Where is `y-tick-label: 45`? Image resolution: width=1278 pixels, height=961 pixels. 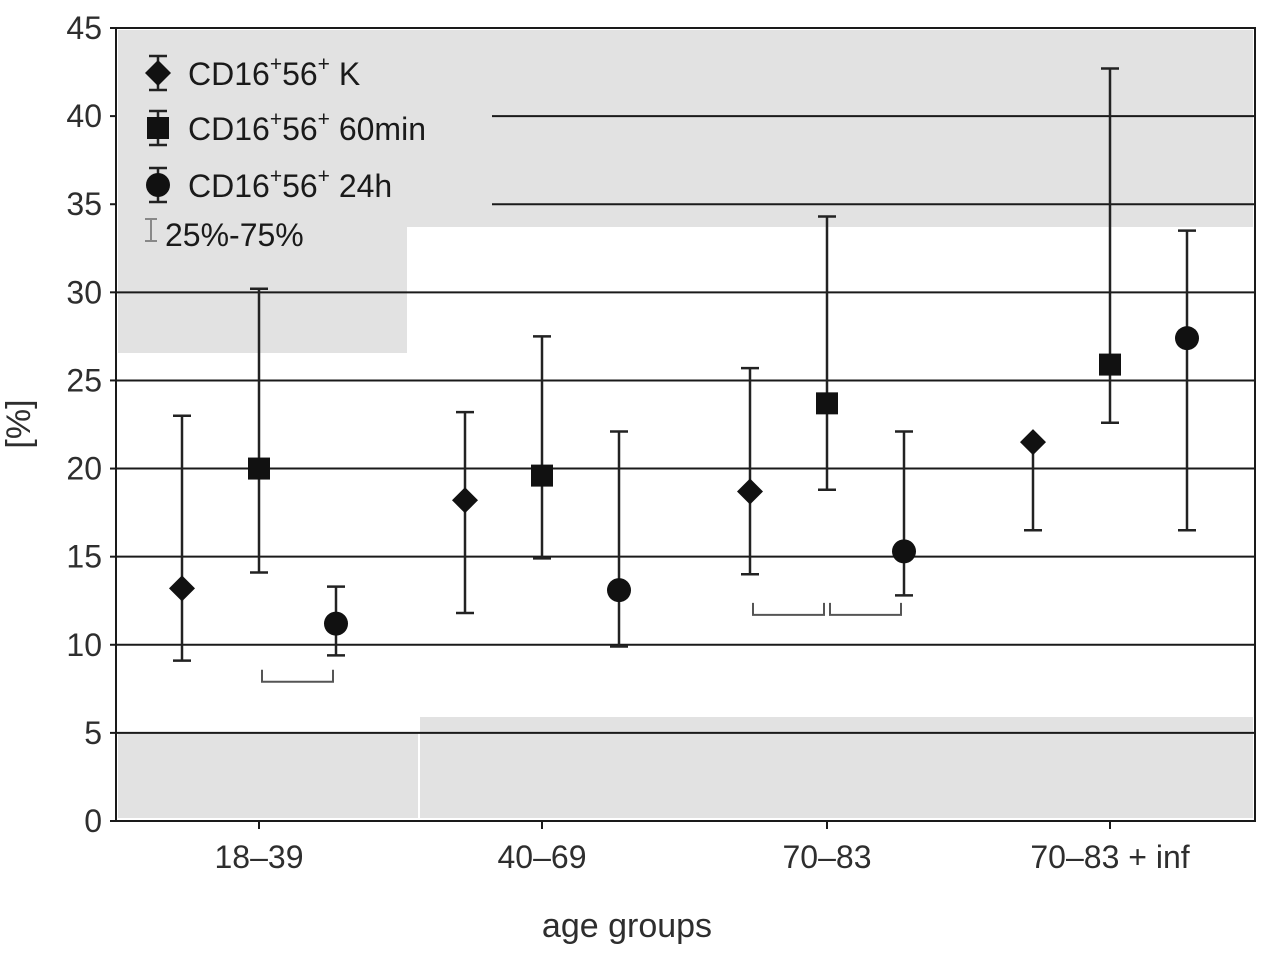
y-tick-label: 45 is located at coordinates (84, 28).